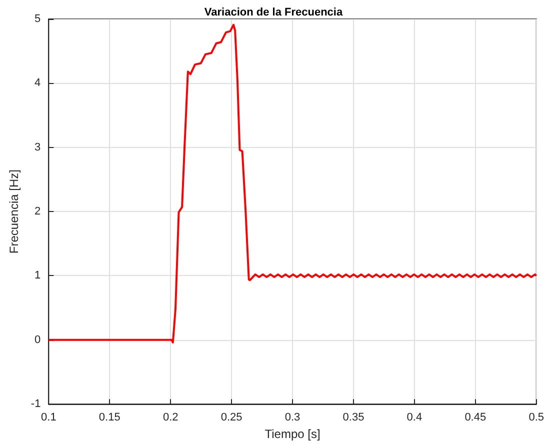 The width and height of the screenshot is (547, 445). I want to click on x-tick-label: 0.45, so click(475, 418).